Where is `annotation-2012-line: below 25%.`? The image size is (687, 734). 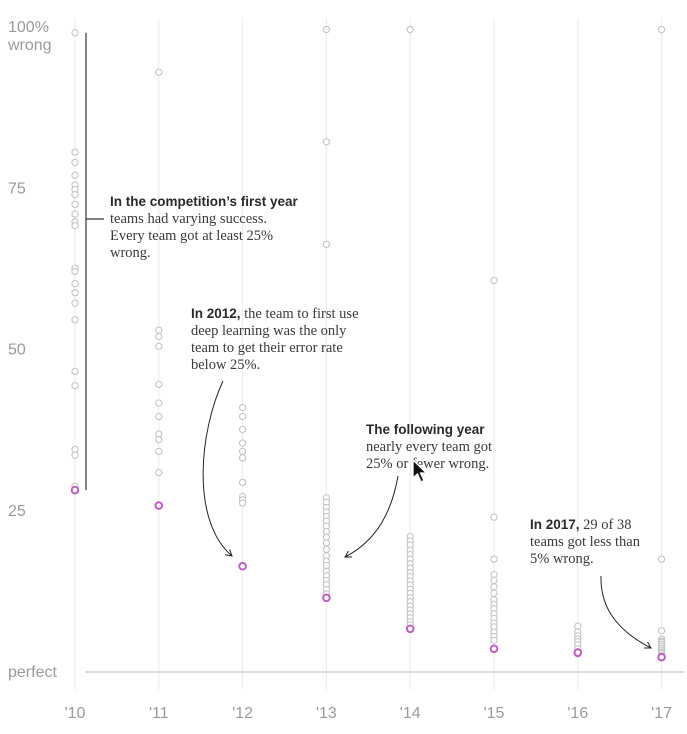
annotation-2012-line: below 25%. is located at coordinates (226, 365).